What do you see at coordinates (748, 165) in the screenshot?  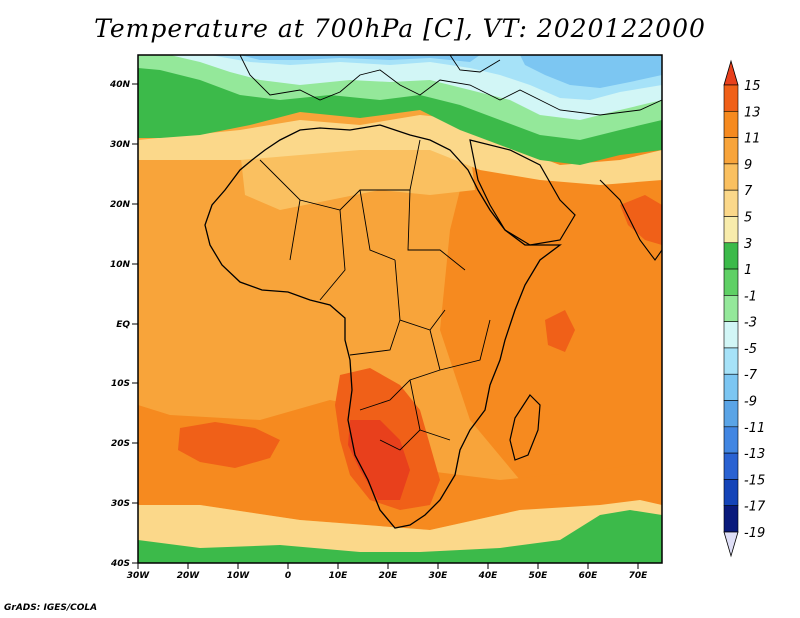 I see `colorbar-label: 9` at bounding box center [748, 165].